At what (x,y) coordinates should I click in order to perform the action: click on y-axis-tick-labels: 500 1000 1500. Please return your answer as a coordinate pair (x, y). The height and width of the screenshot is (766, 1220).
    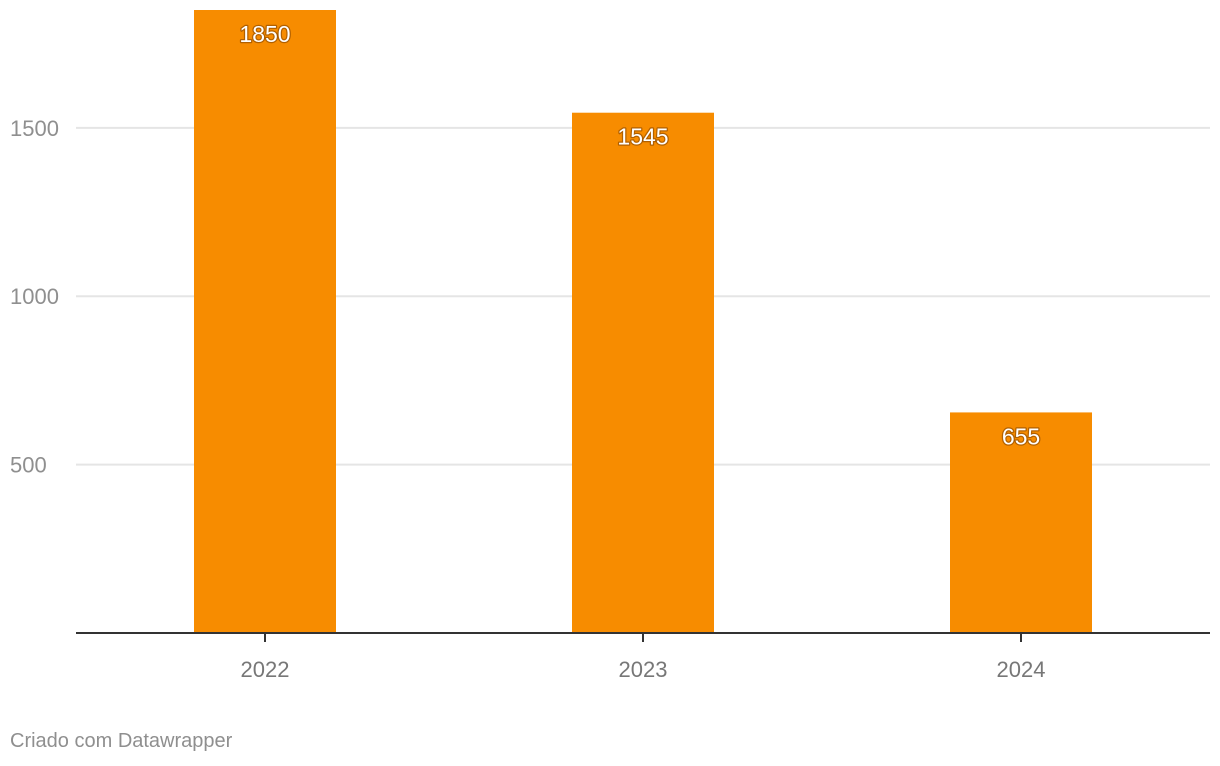
    Looking at the image, I should click on (34, 297).